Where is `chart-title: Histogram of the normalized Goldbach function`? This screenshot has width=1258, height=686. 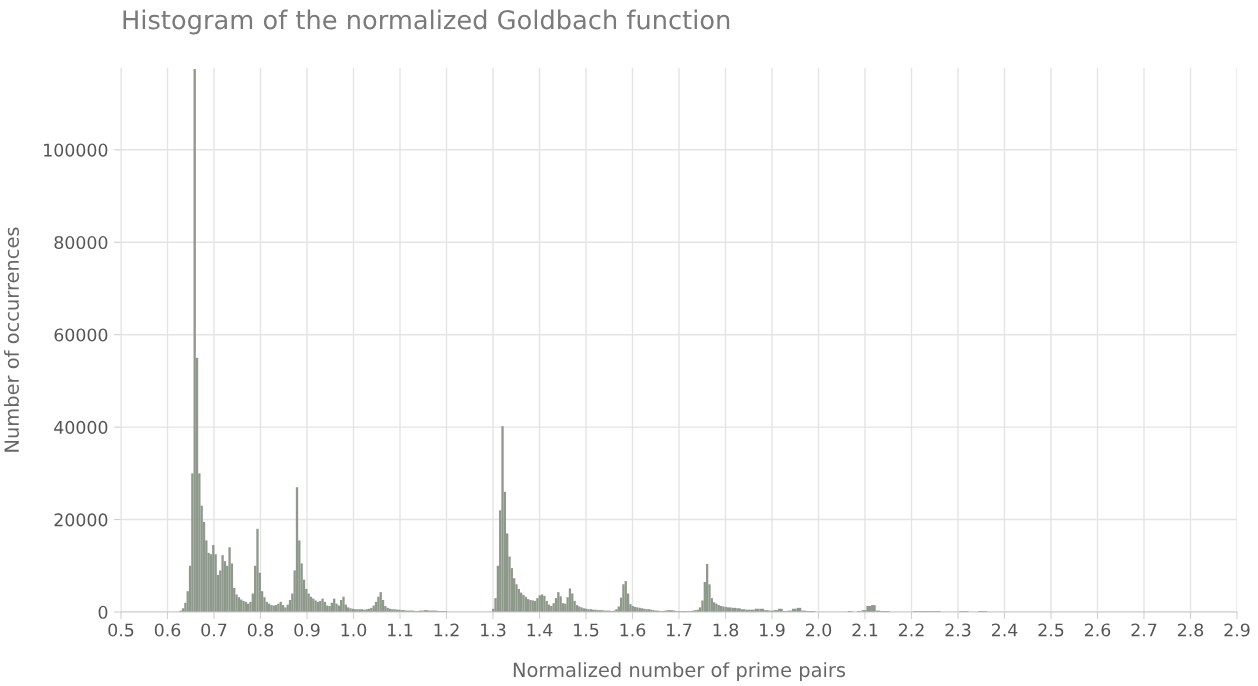 chart-title: Histogram of the normalized Goldbach function is located at coordinates (426, 22).